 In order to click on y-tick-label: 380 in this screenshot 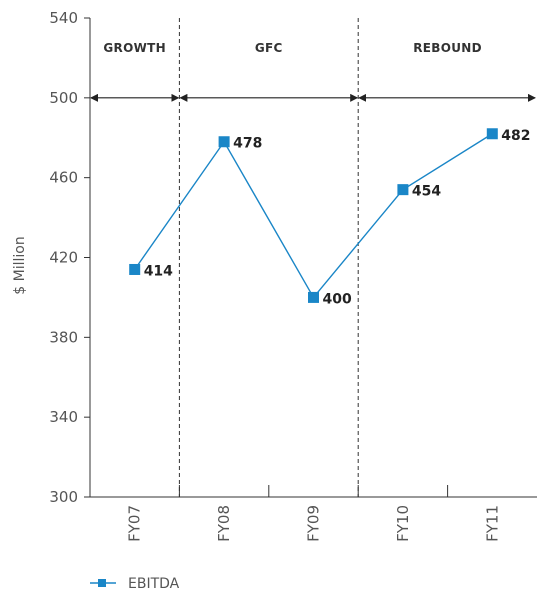, I will do `click(63, 337)`.